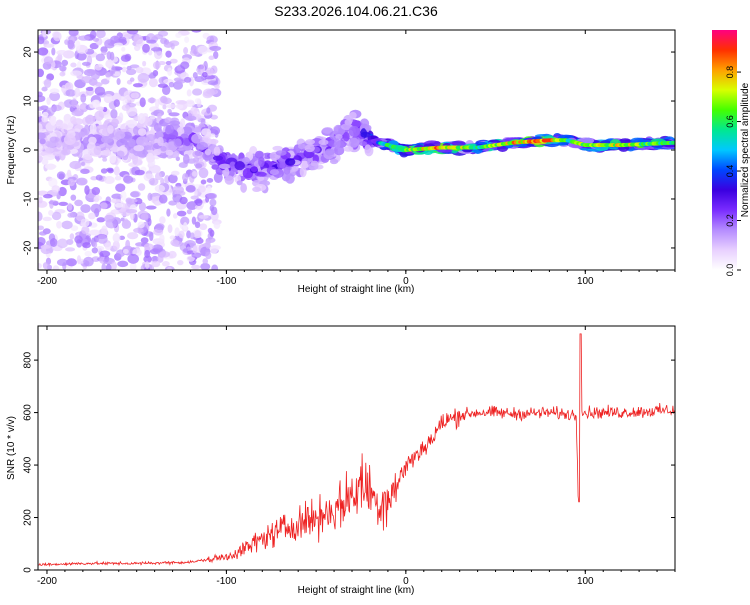 This screenshot has width=750, height=605. Describe the element at coordinates (11, 150) in the screenshot. I see `spectrogram-y-label: Frequency (Hz)` at that location.